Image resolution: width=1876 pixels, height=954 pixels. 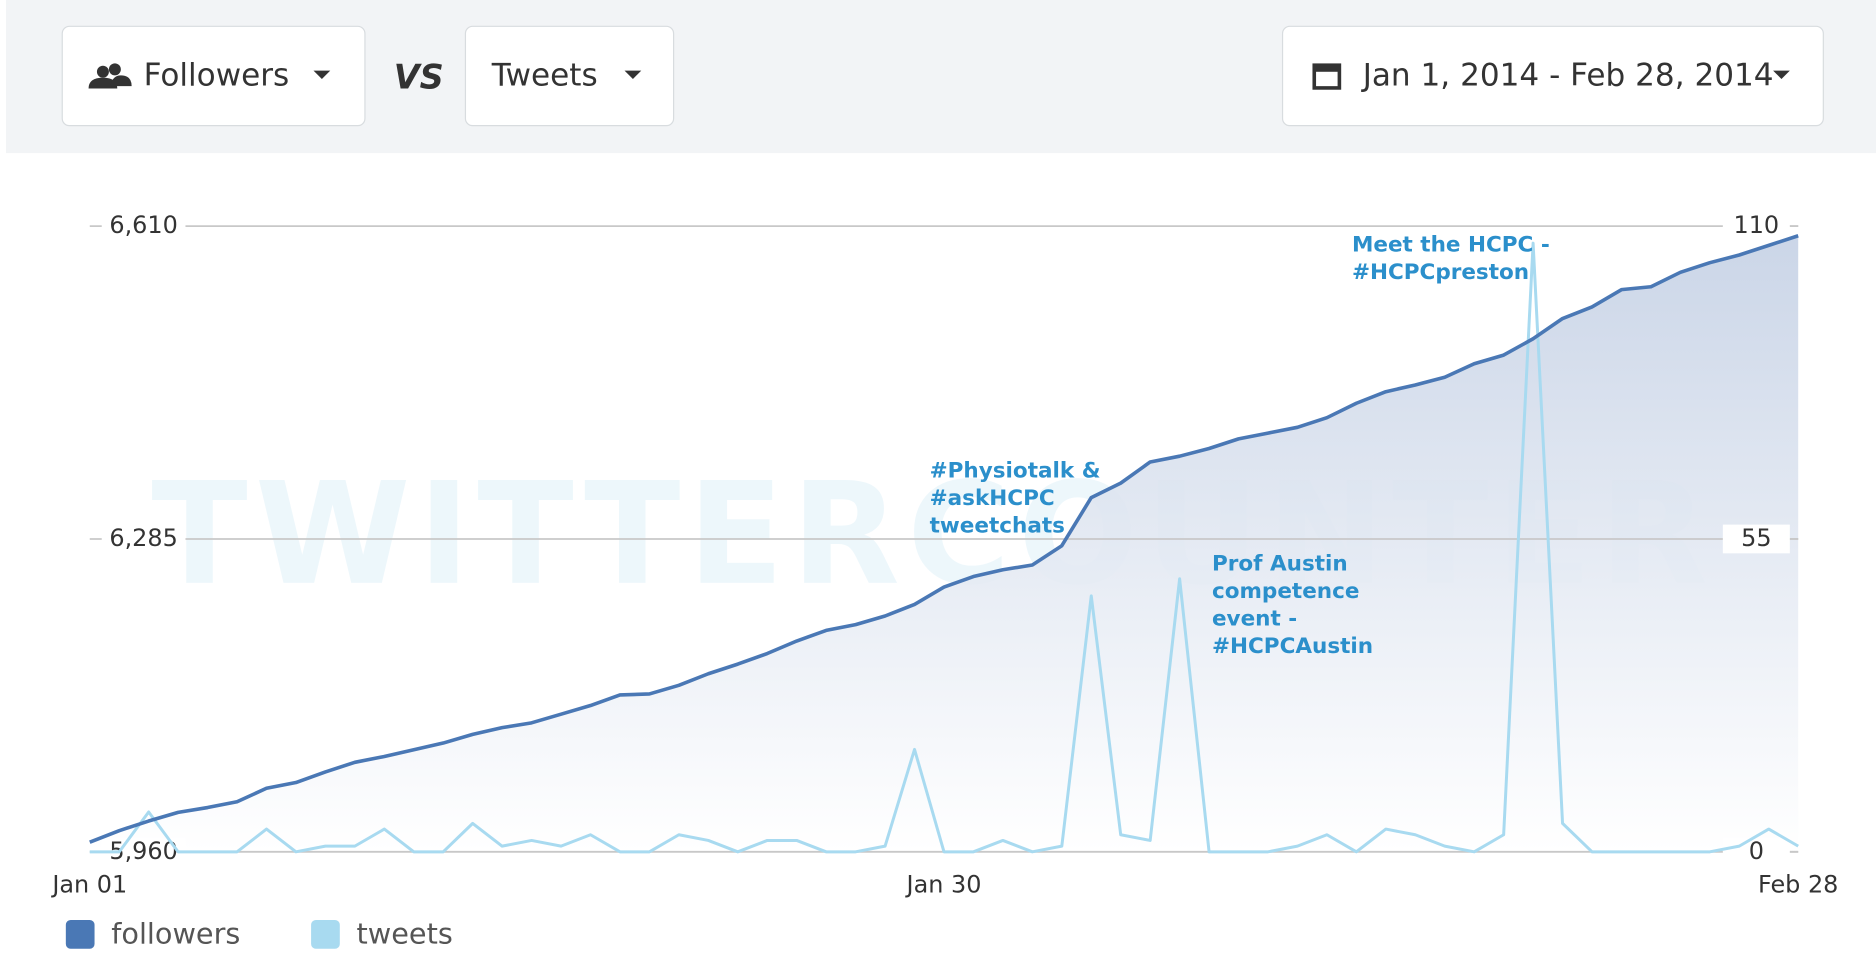 I want to click on annotation: #HCPCAustin, so click(x=1292, y=646).